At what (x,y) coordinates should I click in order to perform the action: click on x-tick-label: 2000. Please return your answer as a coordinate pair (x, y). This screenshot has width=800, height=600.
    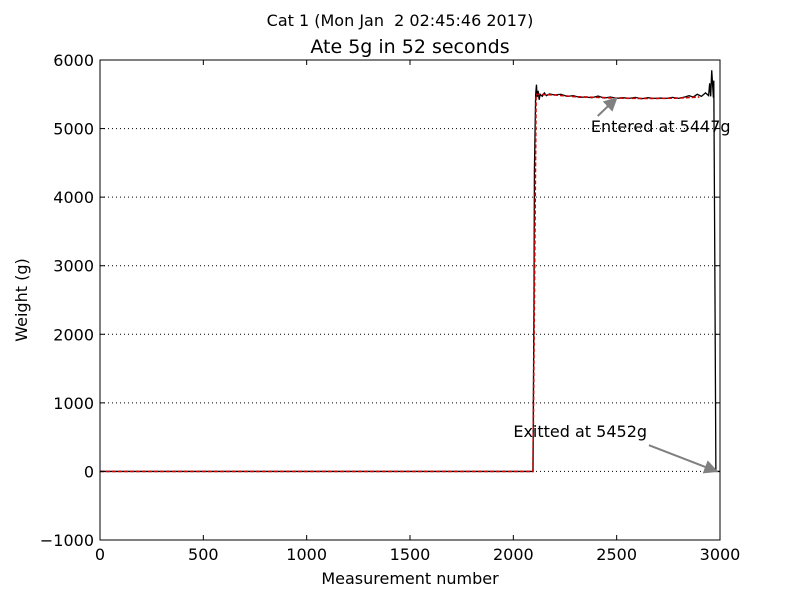
    Looking at the image, I should click on (513, 554).